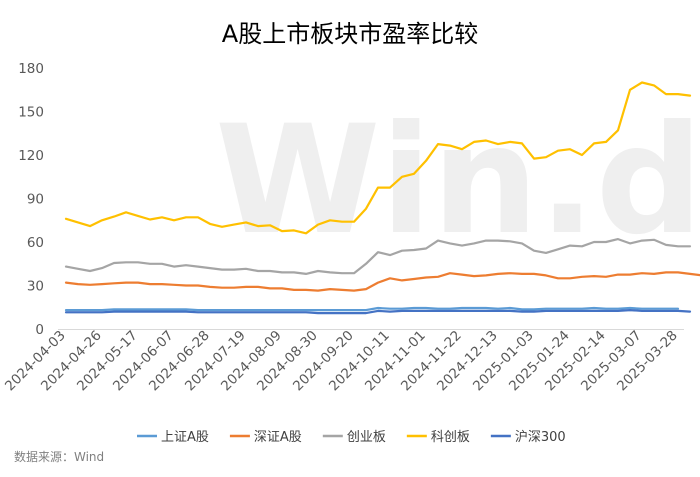 This screenshot has height=477, width=700. I want to click on legend-label: 沪深300, so click(540, 437).